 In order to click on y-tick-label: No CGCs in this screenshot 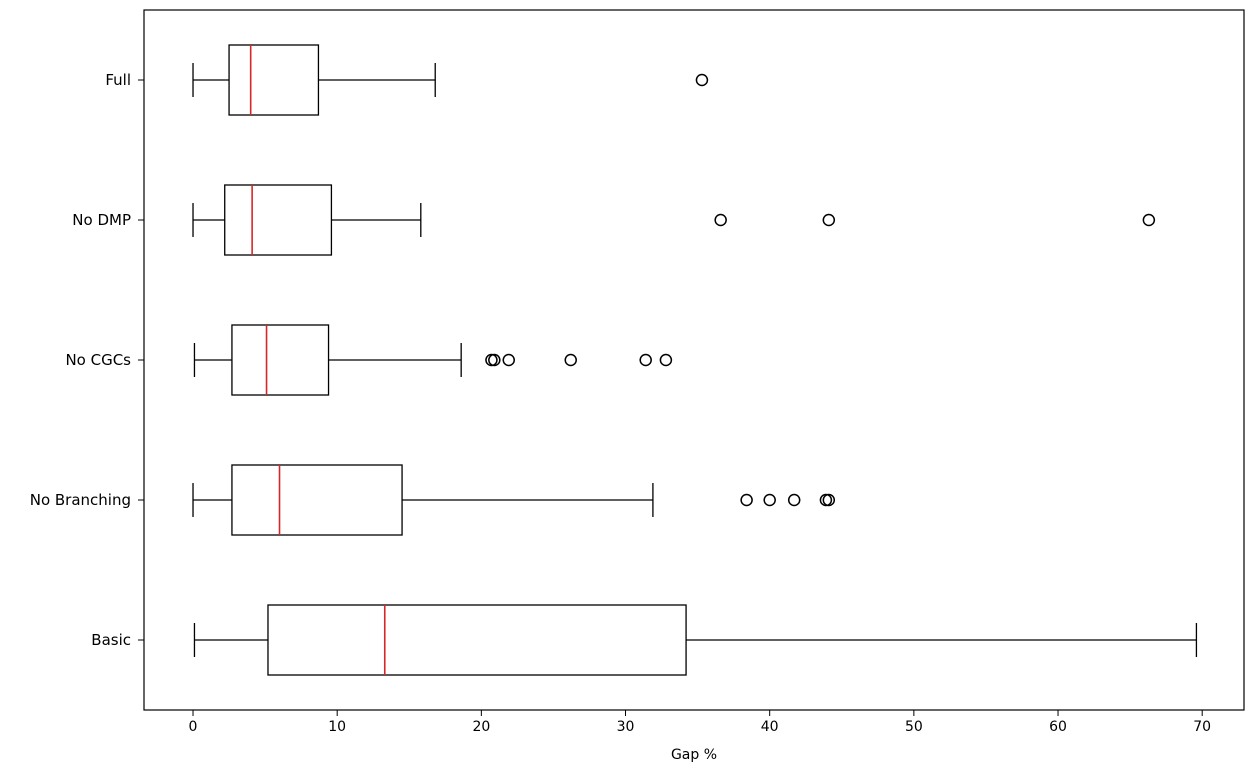, I will do `click(98, 360)`.